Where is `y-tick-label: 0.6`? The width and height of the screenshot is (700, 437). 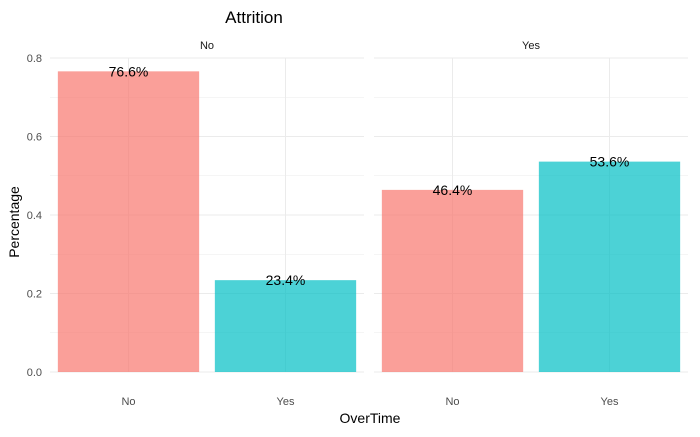
y-tick-label: 0.6 is located at coordinates (34, 138).